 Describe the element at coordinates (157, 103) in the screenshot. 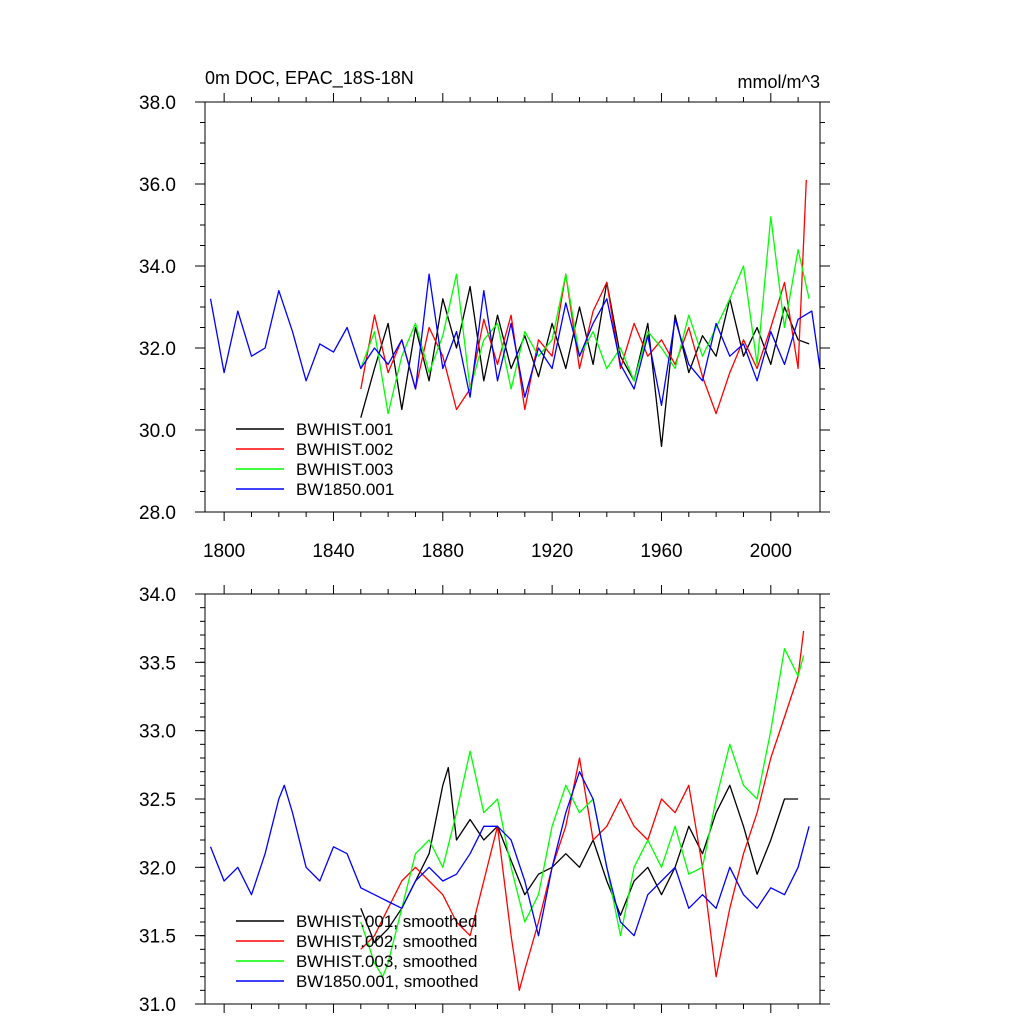

I see `panel-top-y-tick-label: 38.0` at that location.